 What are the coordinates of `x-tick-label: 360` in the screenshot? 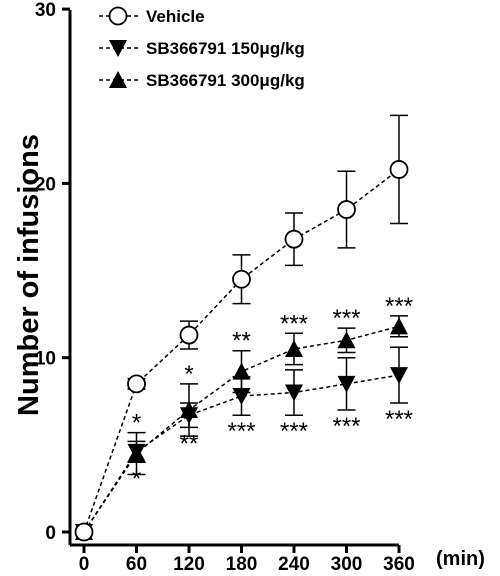 It's located at (399, 564).